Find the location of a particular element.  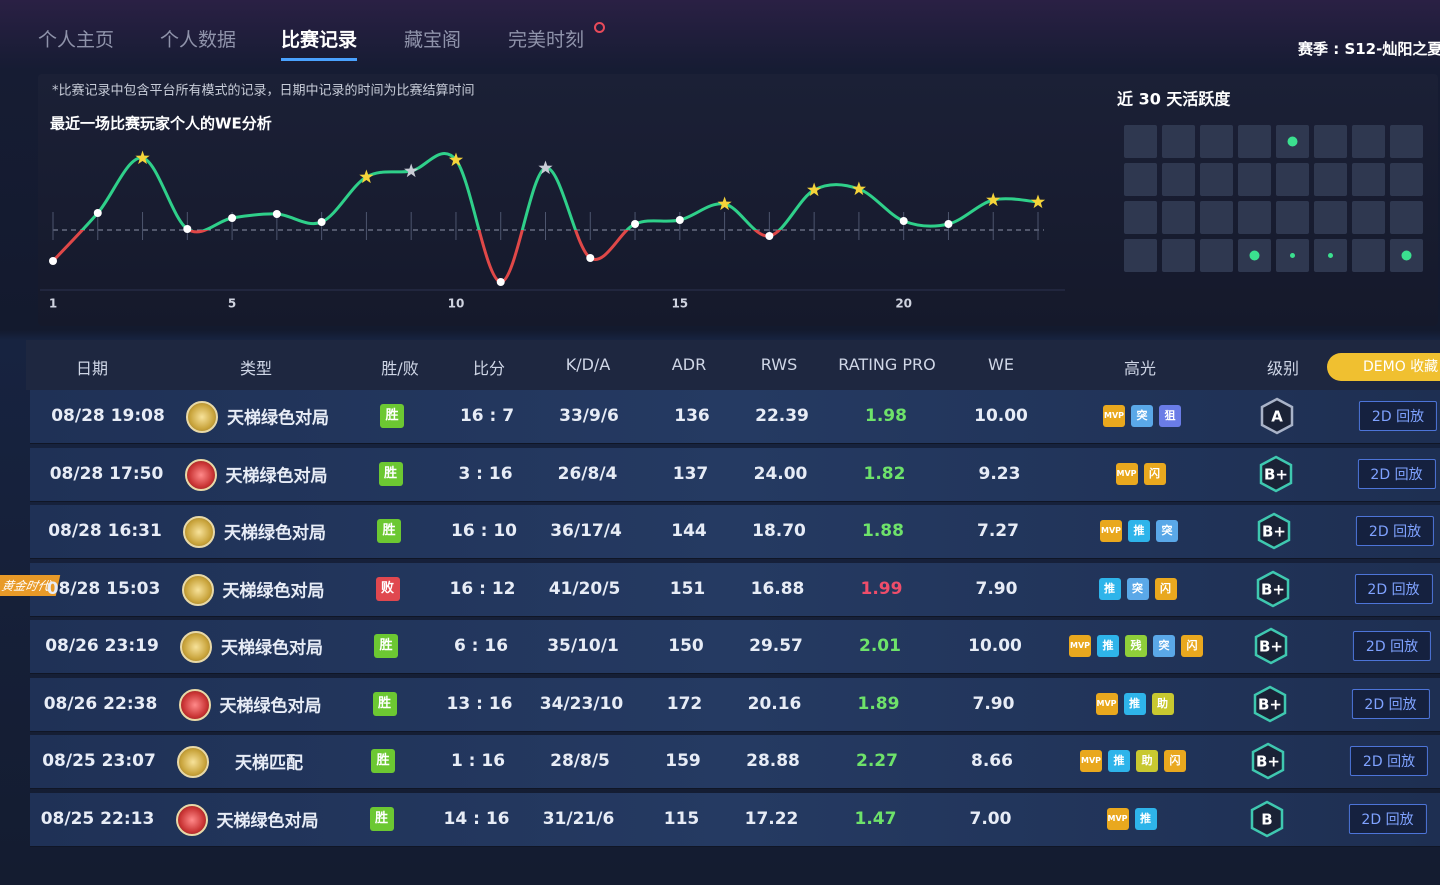

highlight-badge: 残 is located at coordinates (1136, 646).